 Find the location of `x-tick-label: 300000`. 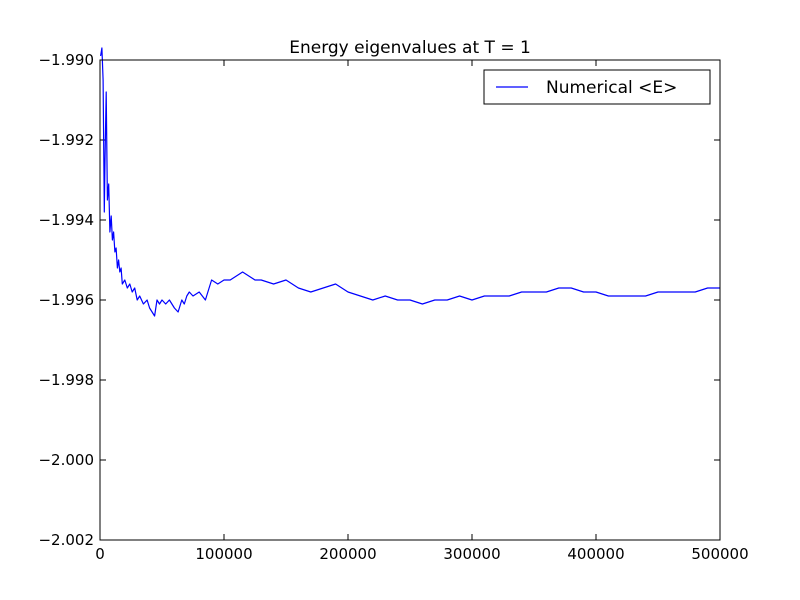

x-tick-label: 300000 is located at coordinates (471, 554).